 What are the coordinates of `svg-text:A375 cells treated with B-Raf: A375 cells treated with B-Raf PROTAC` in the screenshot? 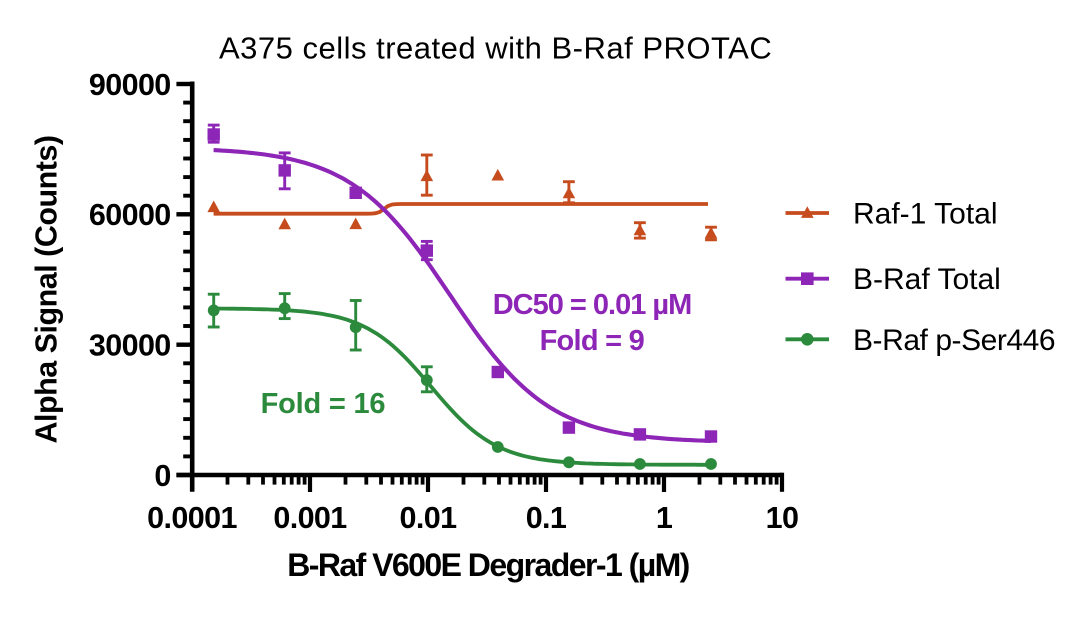 It's located at (495, 48).